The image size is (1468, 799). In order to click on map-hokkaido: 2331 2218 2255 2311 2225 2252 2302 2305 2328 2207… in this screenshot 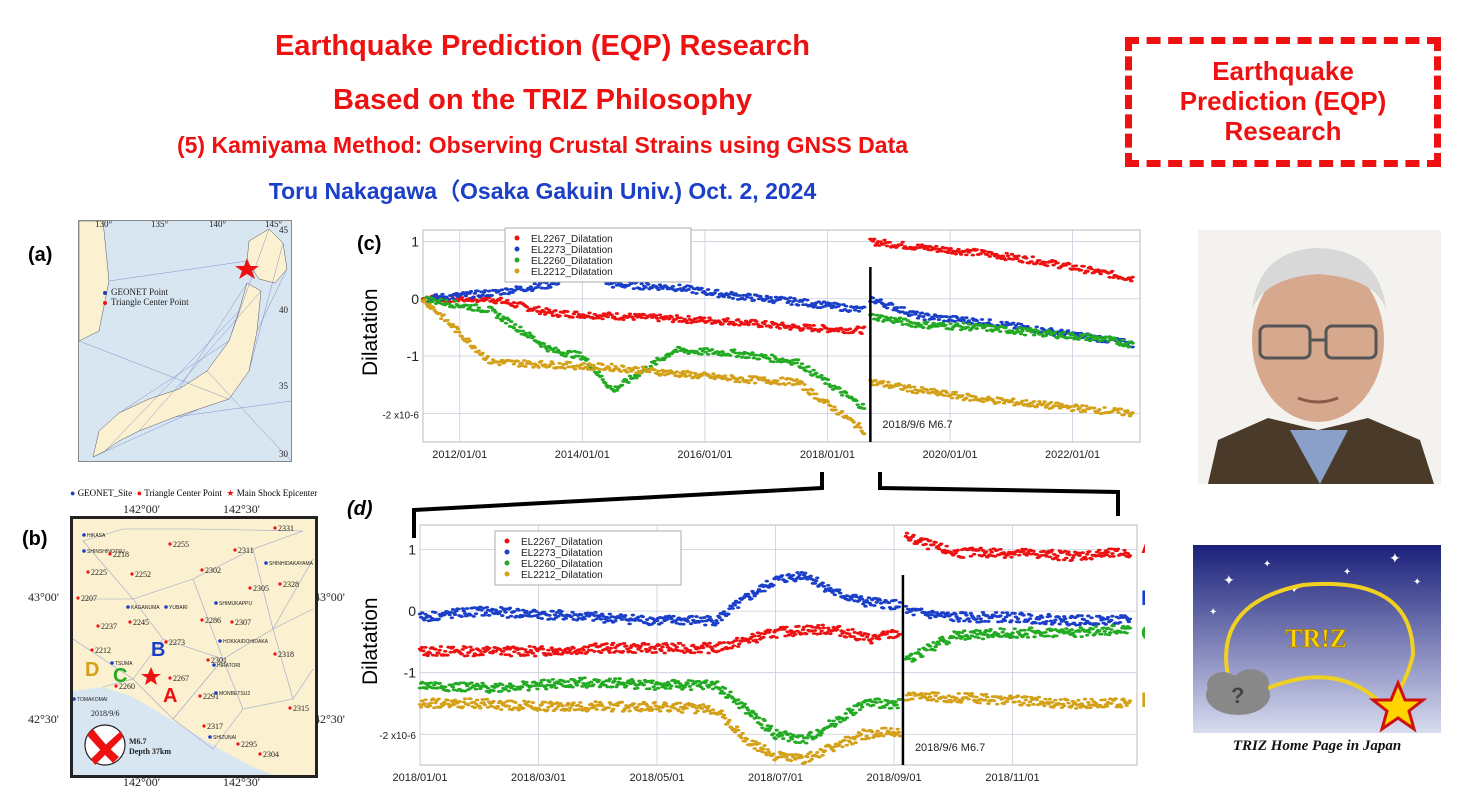, I will do `click(194, 647)`.